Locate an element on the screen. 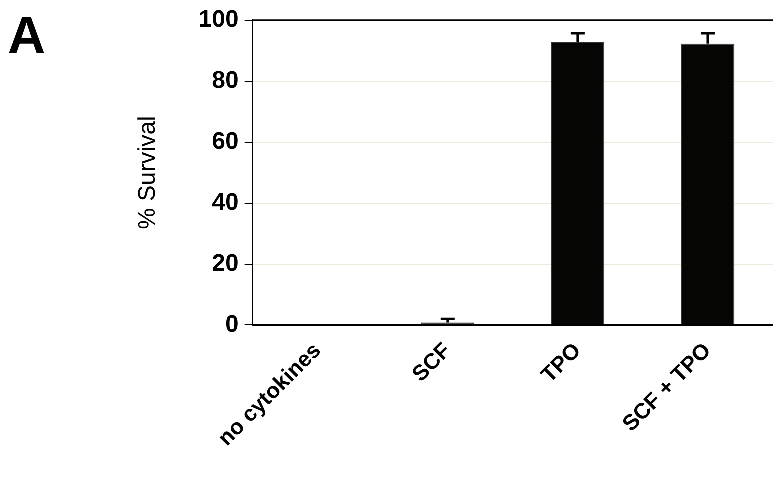 The width and height of the screenshot is (773, 495). y-tick-label: 60 is located at coordinates (225, 141).